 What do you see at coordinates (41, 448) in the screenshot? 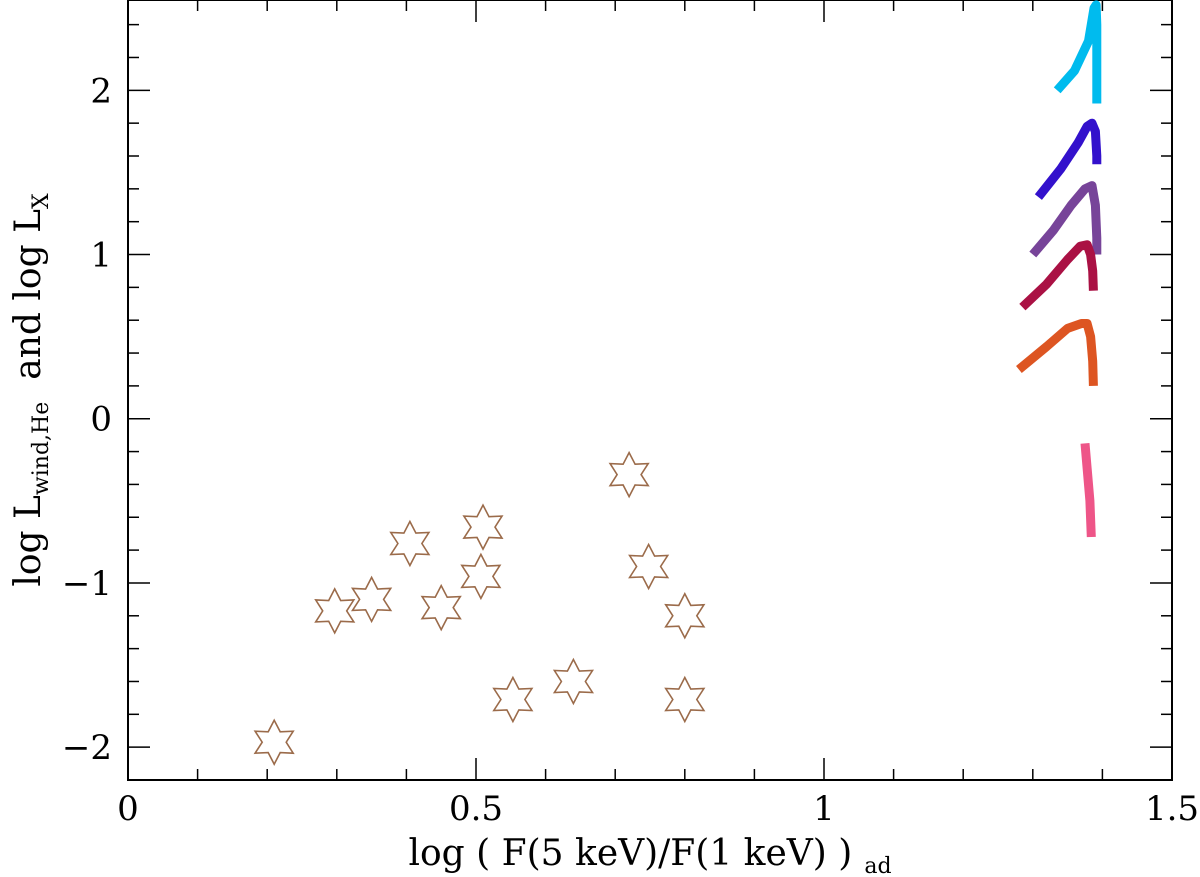
I see `y-axis-wind-subscript: wind,He` at bounding box center [41, 448].